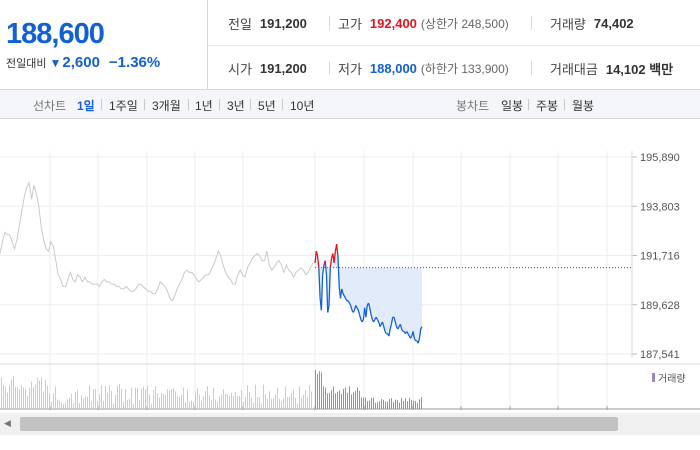  Describe the element at coordinates (7, 423) in the screenshot. I see `scroll-left-arrow-icon: ◀` at that location.